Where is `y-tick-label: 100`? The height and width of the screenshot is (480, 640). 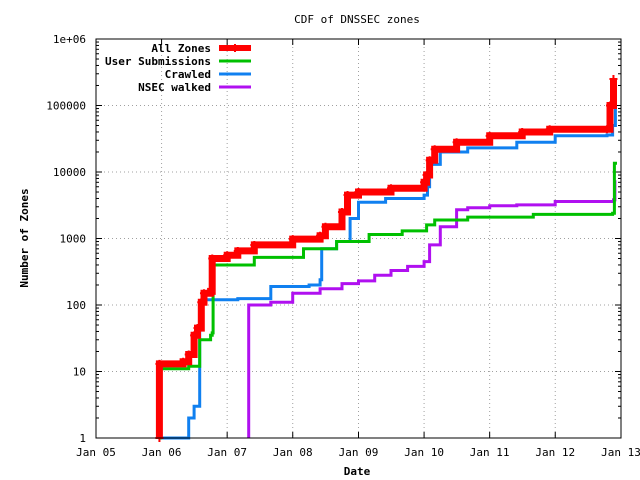 y-tick-label: 100 is located at coordinates (76, 305).